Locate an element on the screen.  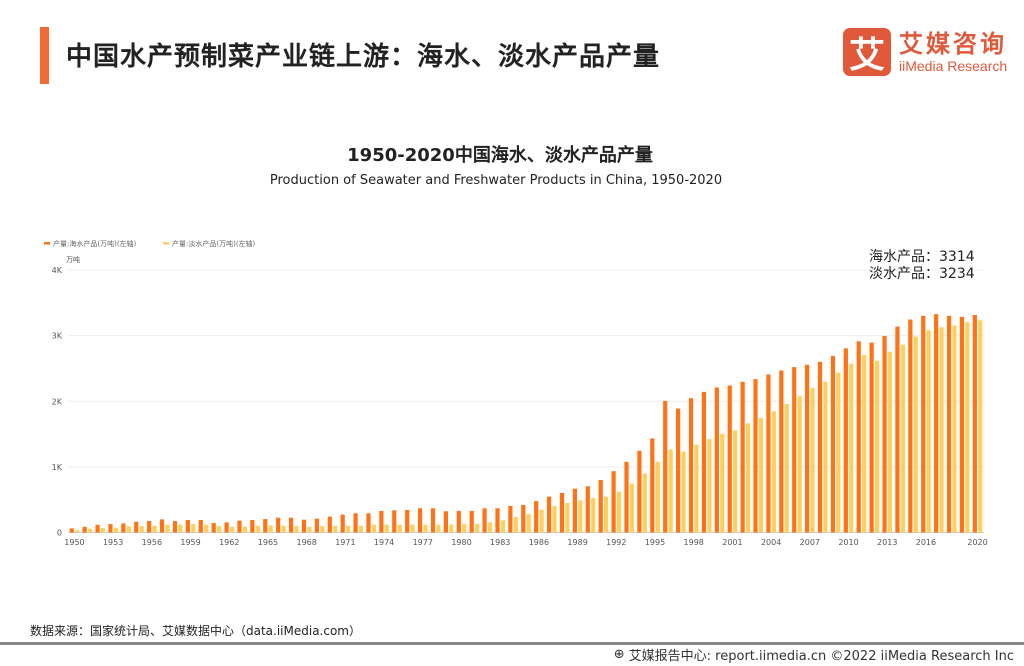
bar-fresh-1981 is located at coordinates (477, 528).